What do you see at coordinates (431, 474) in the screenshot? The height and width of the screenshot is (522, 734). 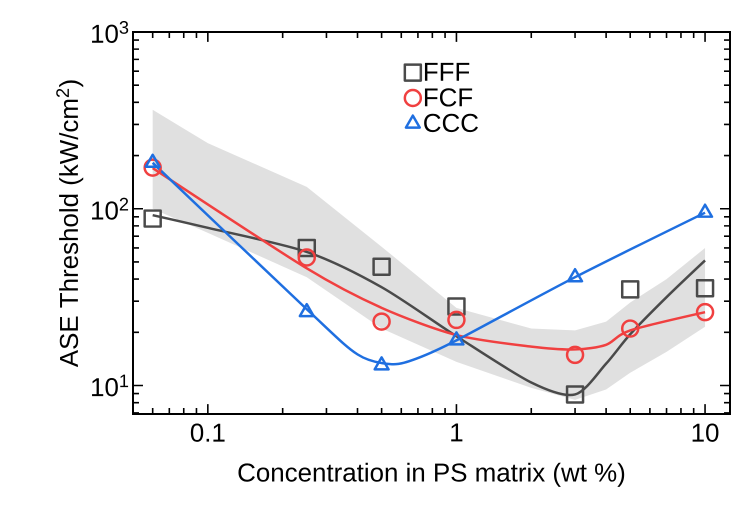 I see `x-axis-title: Concentration in PS matrix (wt %)` at bounding box center [431, 474].